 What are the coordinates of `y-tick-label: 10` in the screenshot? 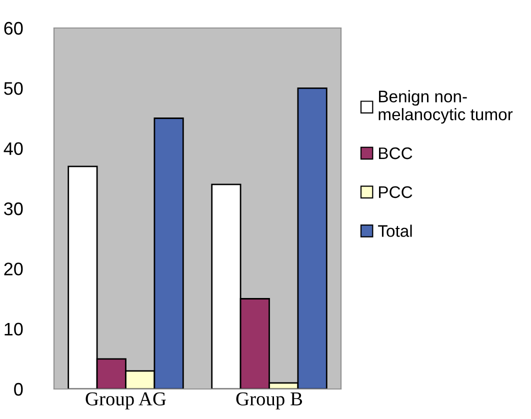 It's located at (13, 329).